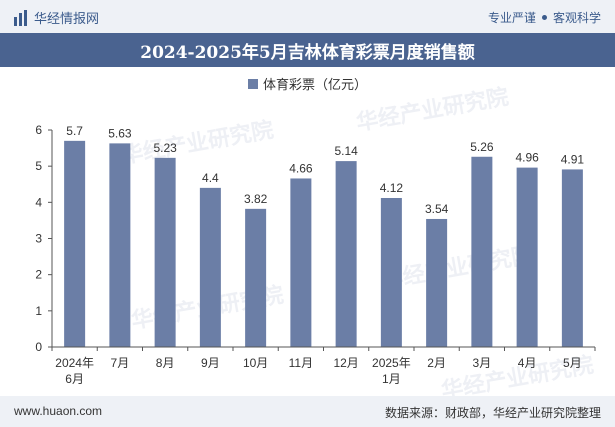 The image size is (615, 427). Describe the element at coordinates (120, 133) in the screenshot. I see `data-label: 5.63` at that location.